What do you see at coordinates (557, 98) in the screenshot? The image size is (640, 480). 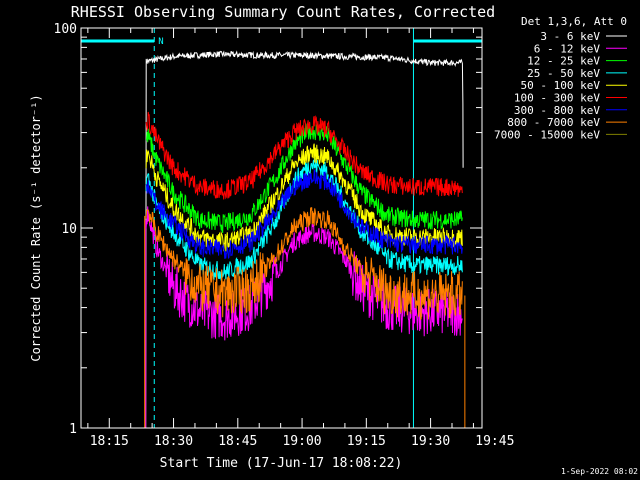 I see `legend-label: 100 - 300 keV` at bounding box center [557, 98].